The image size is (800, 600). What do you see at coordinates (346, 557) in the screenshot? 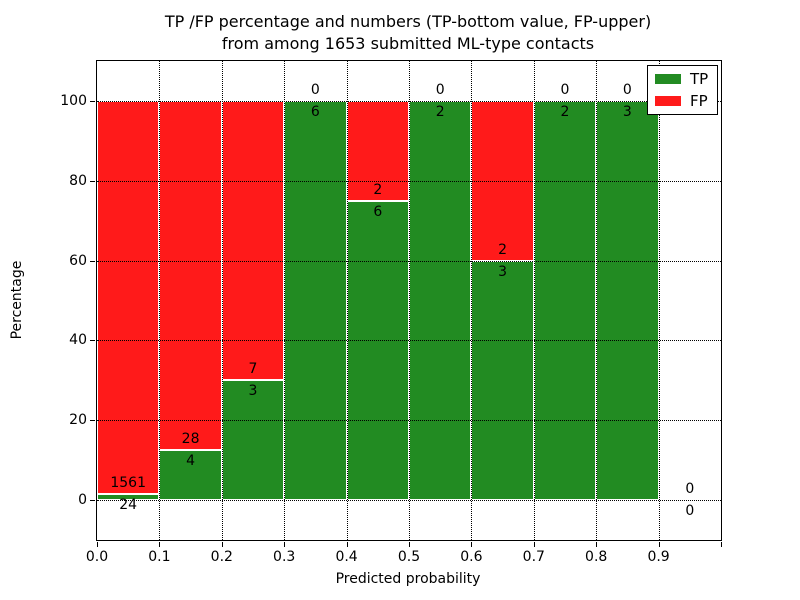
I see `x-tick-label: 0.4` at bounding box center [346, 557].